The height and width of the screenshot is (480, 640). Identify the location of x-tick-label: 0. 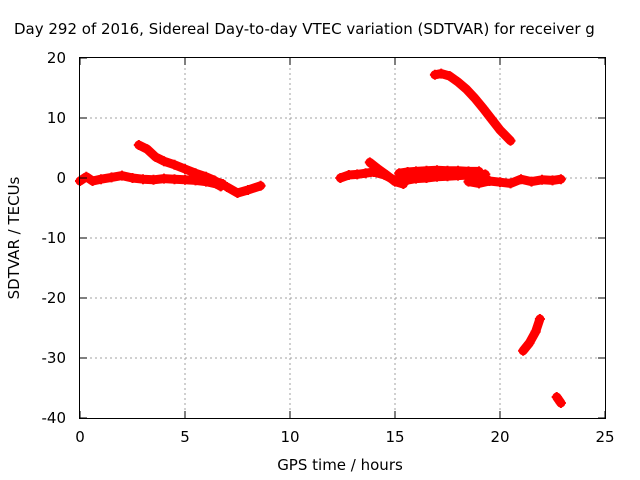
(80, 437).